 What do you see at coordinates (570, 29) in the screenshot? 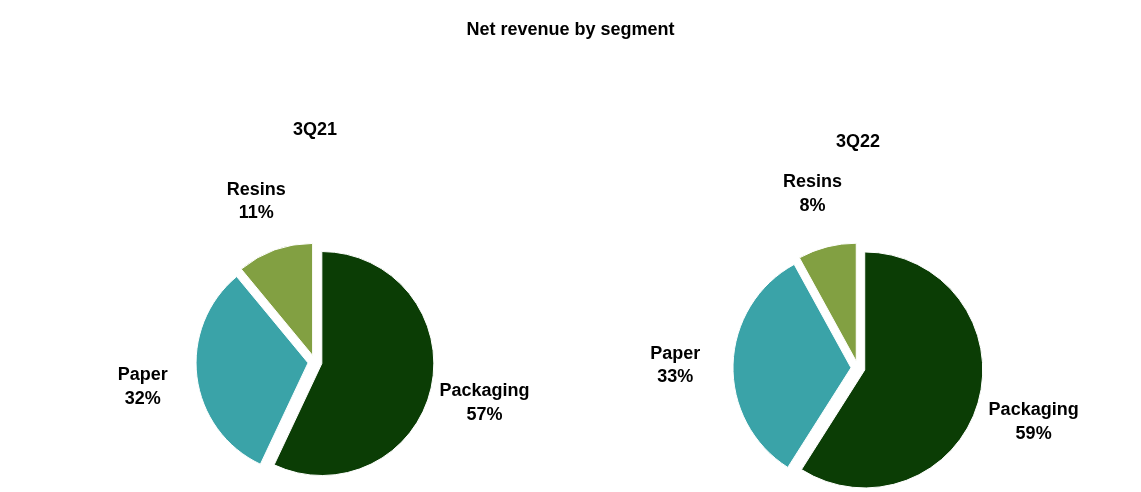
I see `text: Net revenue by segment` at bounding box center [570, 29].